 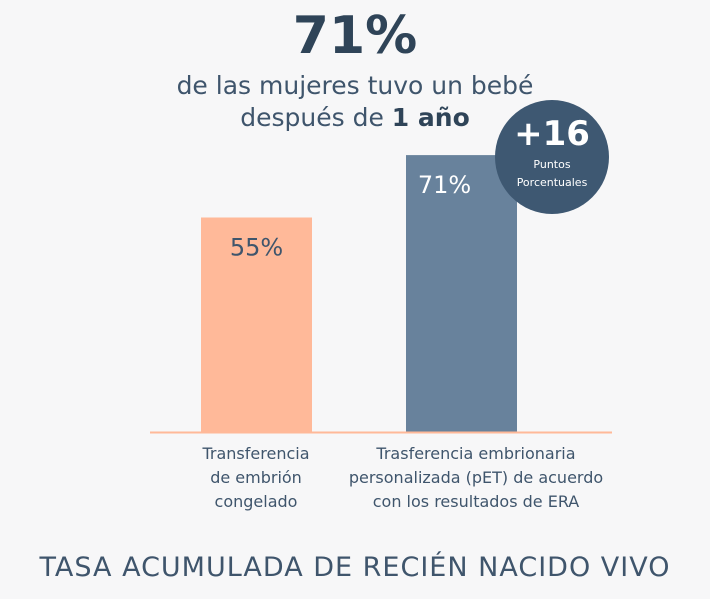 I want to click on category-2-line-1: Trasferencia embrionaria, so click(x=476, y=453).